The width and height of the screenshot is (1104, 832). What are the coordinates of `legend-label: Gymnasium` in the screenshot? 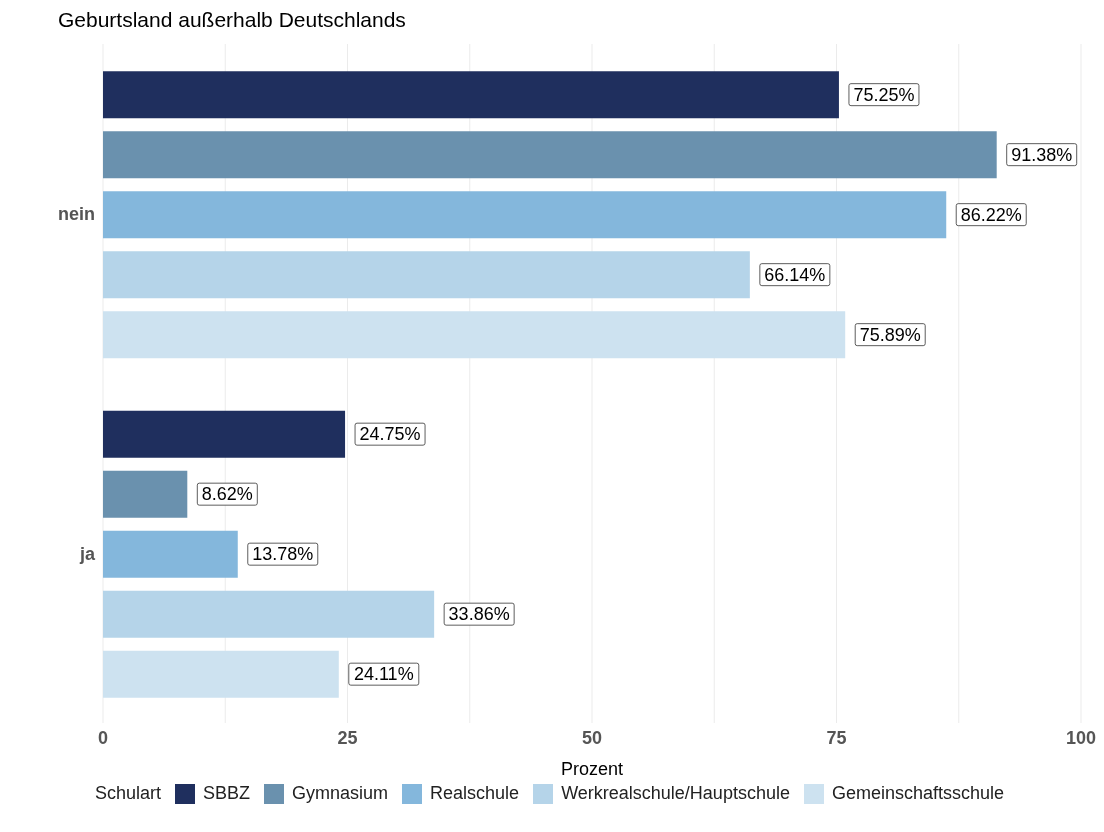 It's located at (340, 793).